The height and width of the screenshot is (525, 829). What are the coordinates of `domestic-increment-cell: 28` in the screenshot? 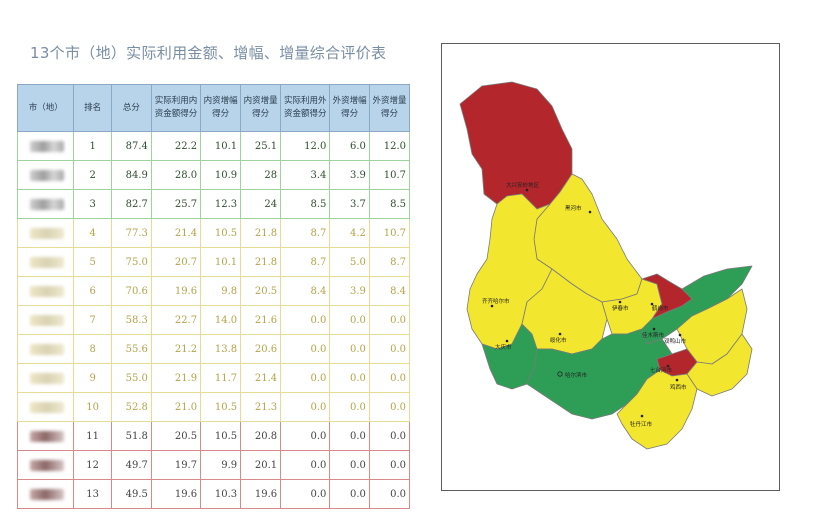 It's located at (261, 175).